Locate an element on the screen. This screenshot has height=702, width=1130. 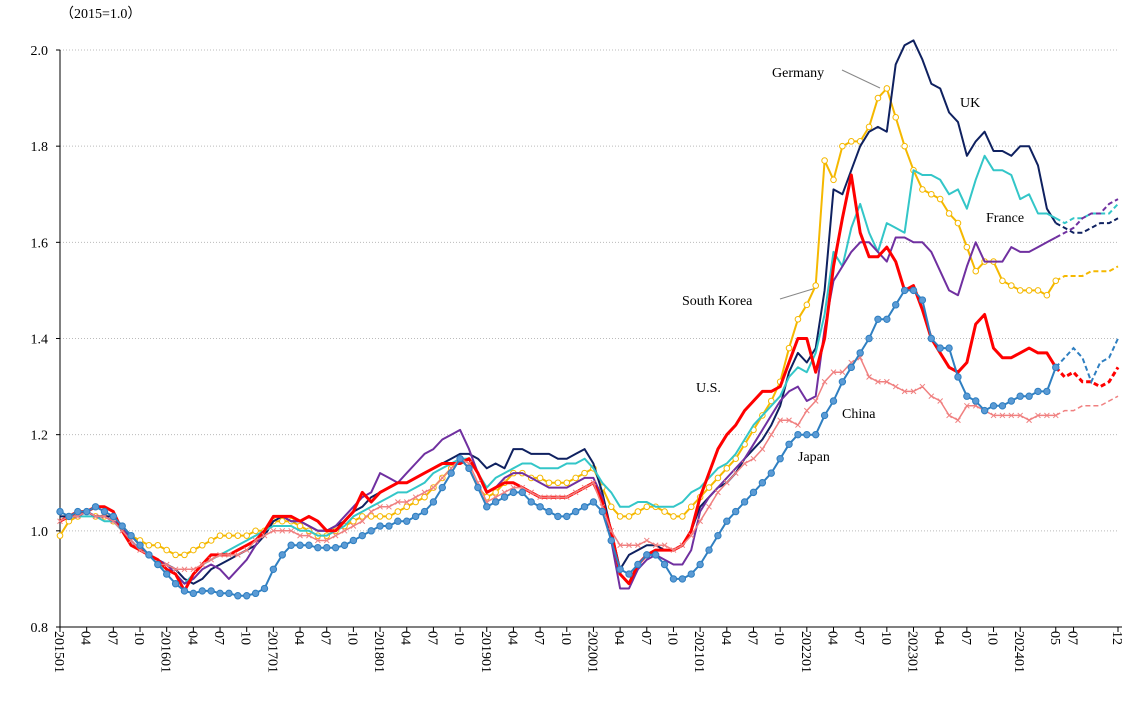
series-label: China is located at coordinates (859, 414).